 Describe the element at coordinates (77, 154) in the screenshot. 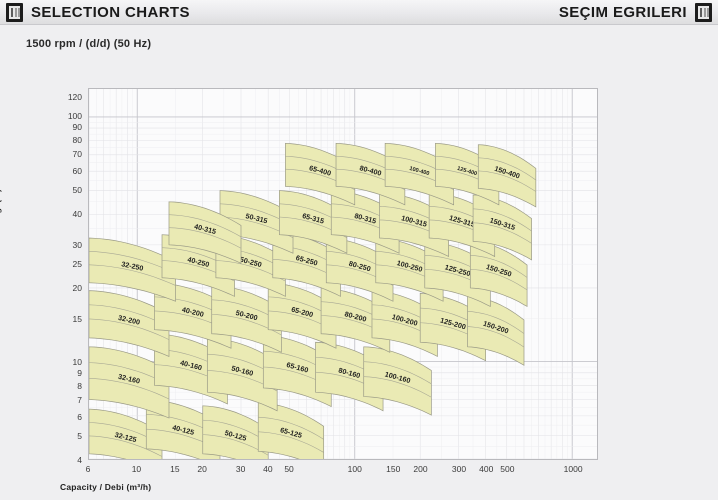

I see `y-tick-70: 70` at that location.